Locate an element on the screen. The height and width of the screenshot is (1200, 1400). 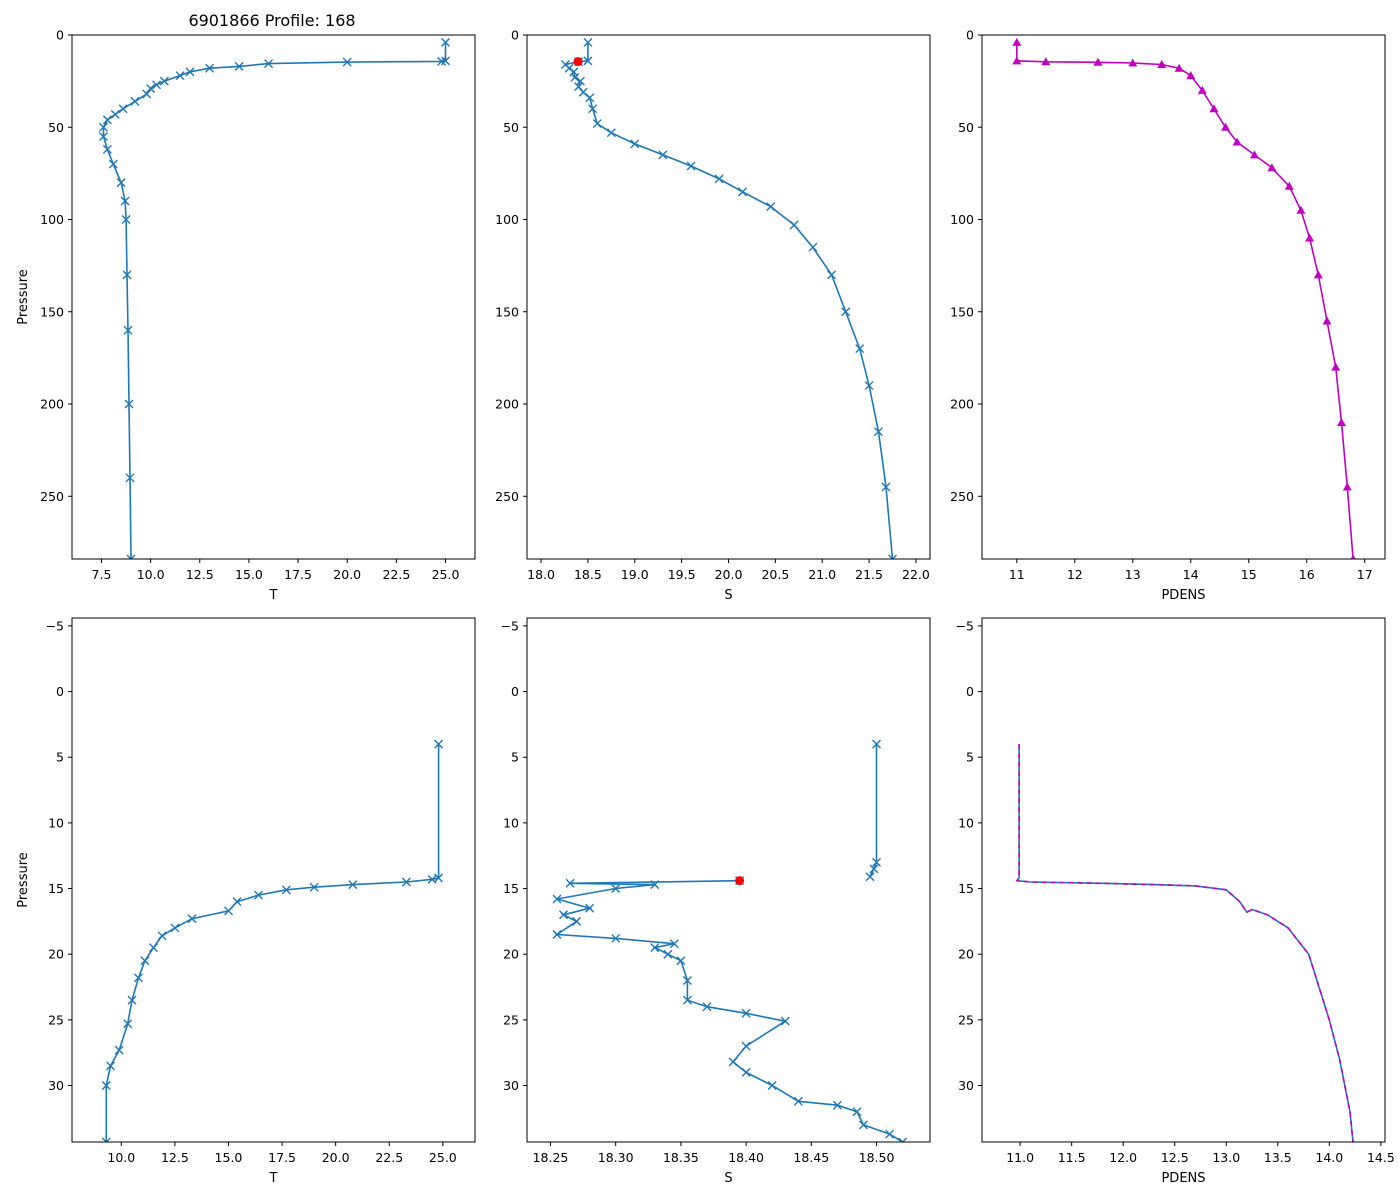
y-tick-label: −5 is located at coordinates (55, 625).